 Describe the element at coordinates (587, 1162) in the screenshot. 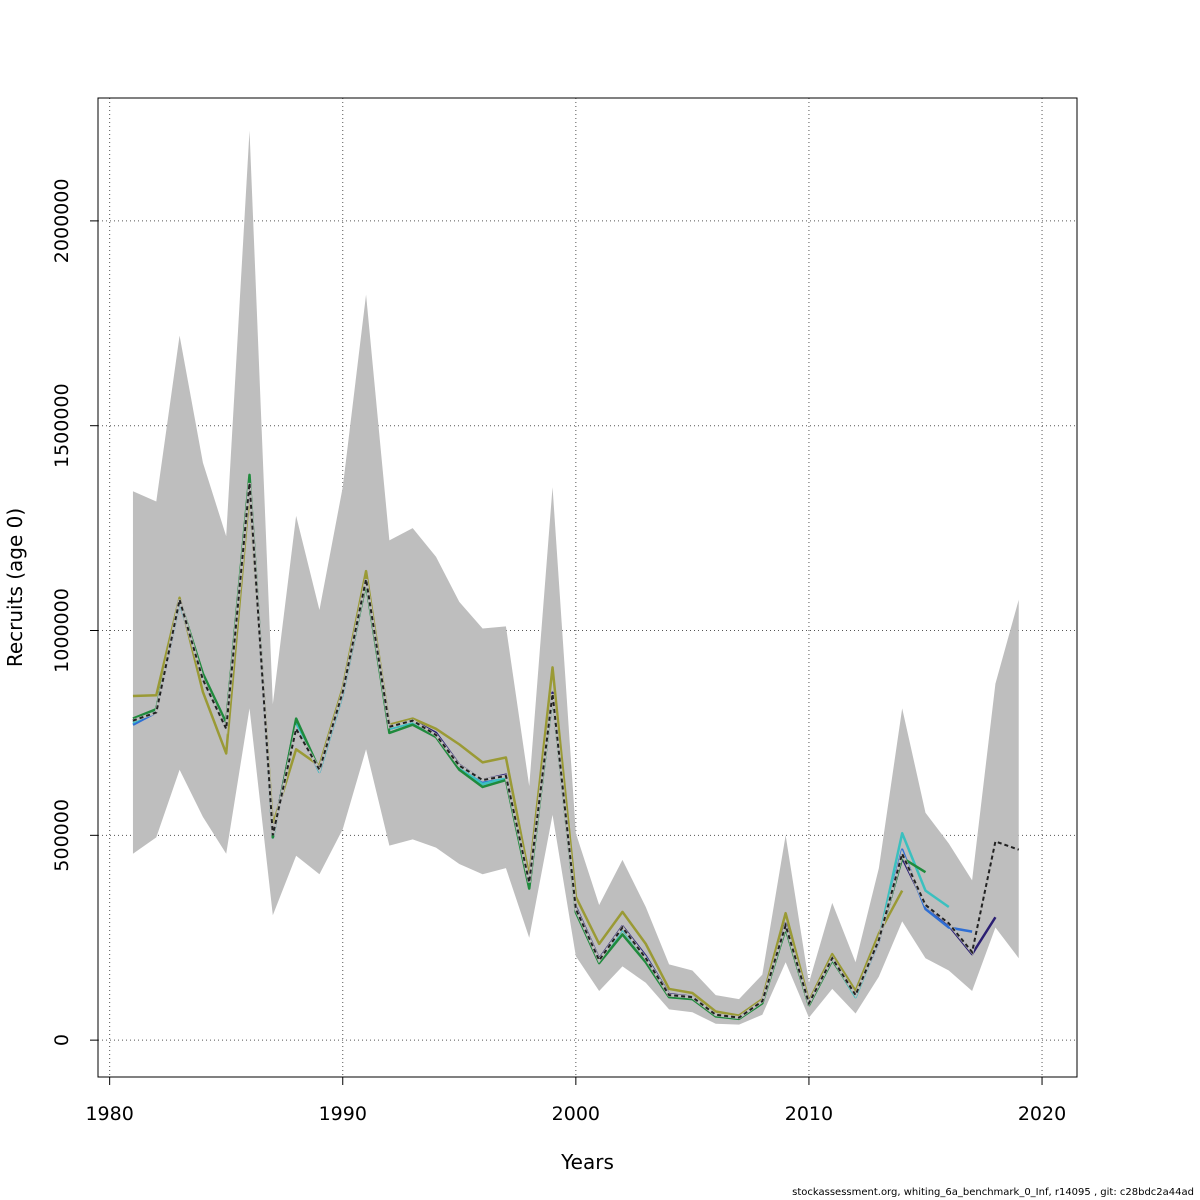

I see `x-axis-title: Years` at that location.